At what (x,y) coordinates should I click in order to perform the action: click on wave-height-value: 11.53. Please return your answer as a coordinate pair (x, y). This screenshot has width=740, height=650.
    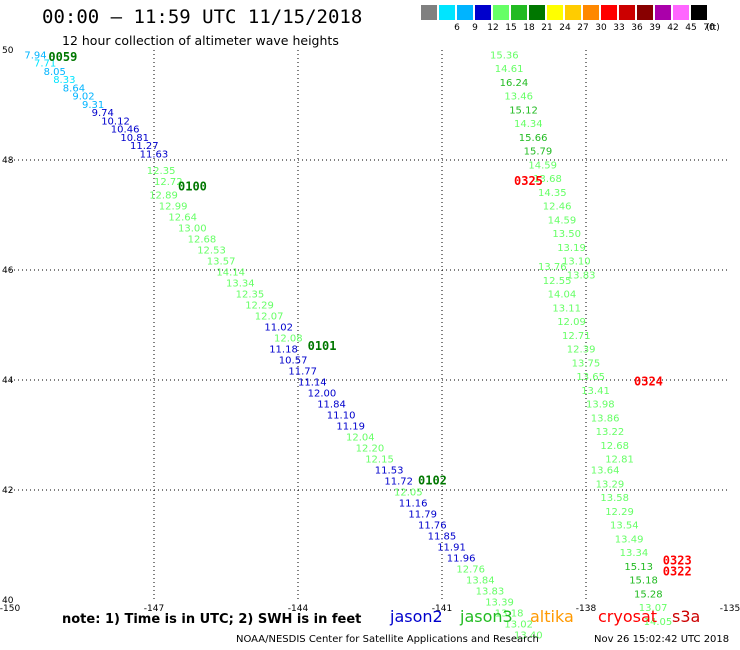
    Looking at the image, I should click on (389, 471).